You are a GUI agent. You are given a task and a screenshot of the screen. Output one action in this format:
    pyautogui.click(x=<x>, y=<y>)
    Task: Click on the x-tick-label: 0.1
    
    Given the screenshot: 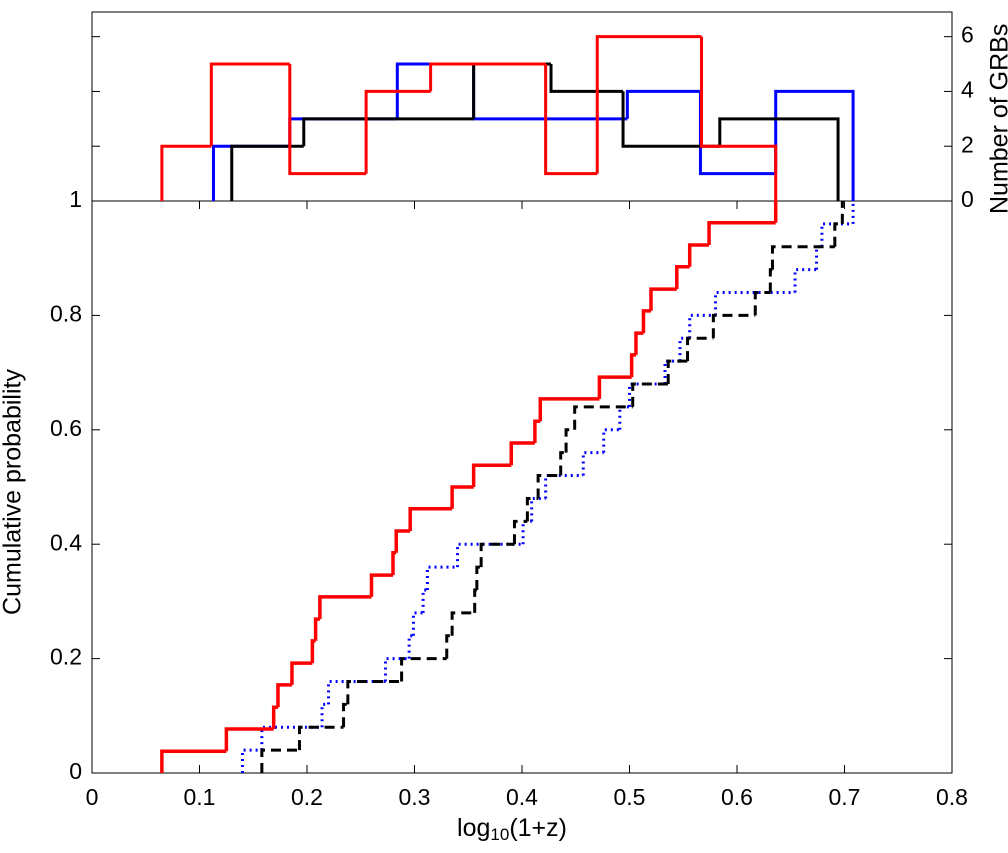 What is the action you would take?
    pyautogui.click(x=200, y=797)
    